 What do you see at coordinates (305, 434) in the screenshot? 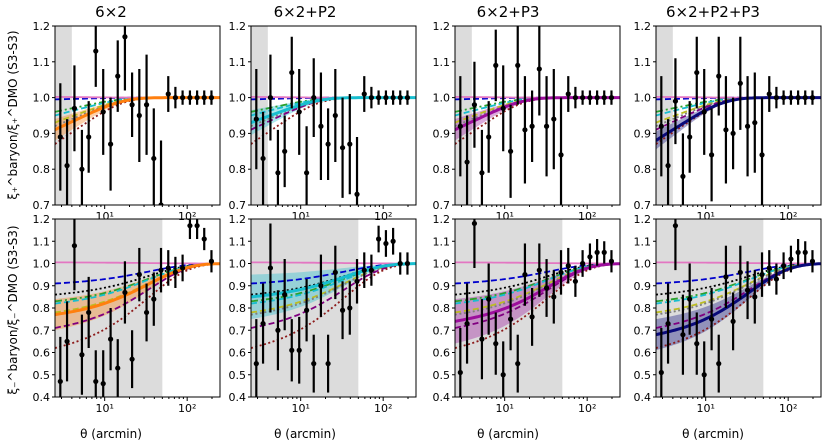
I see `x-axis-label-col-2: θ (arcmin)` at bounding box center [305, 434].